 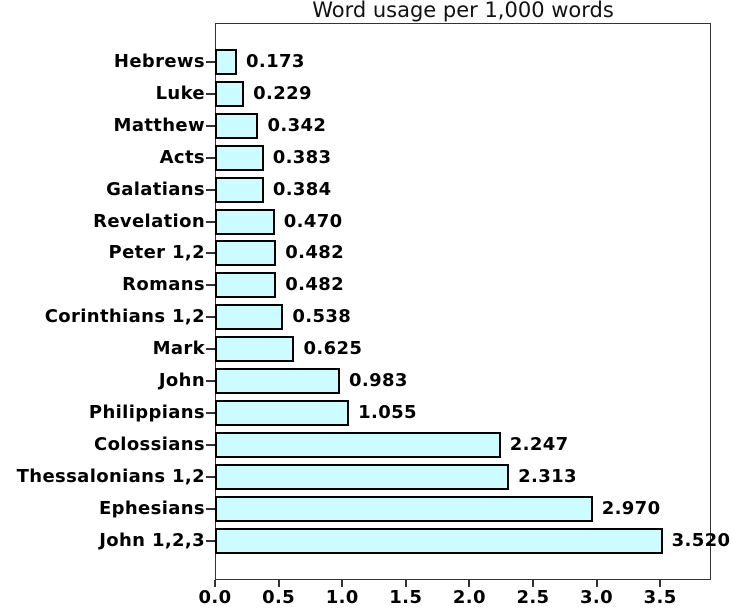 I want to click on x-tick-label: 3.5, so click(x=660, y=597).